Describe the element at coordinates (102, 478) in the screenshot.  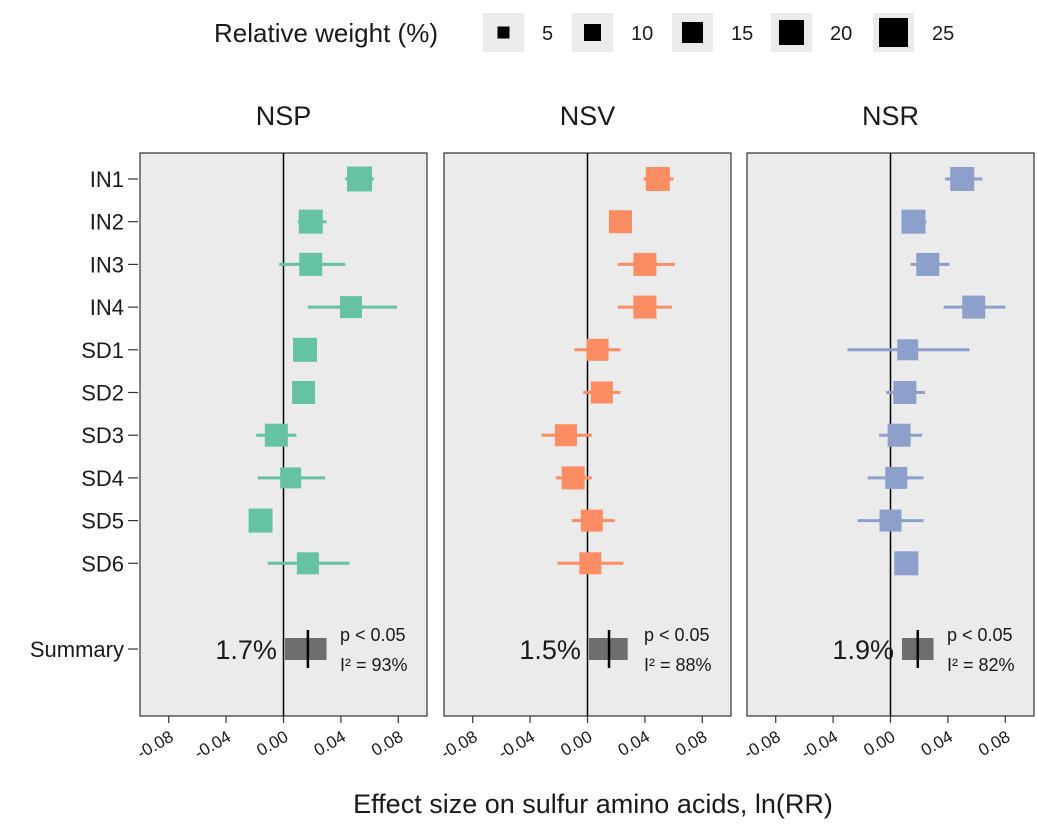
I see `y-tick-label: SD4` at that location.